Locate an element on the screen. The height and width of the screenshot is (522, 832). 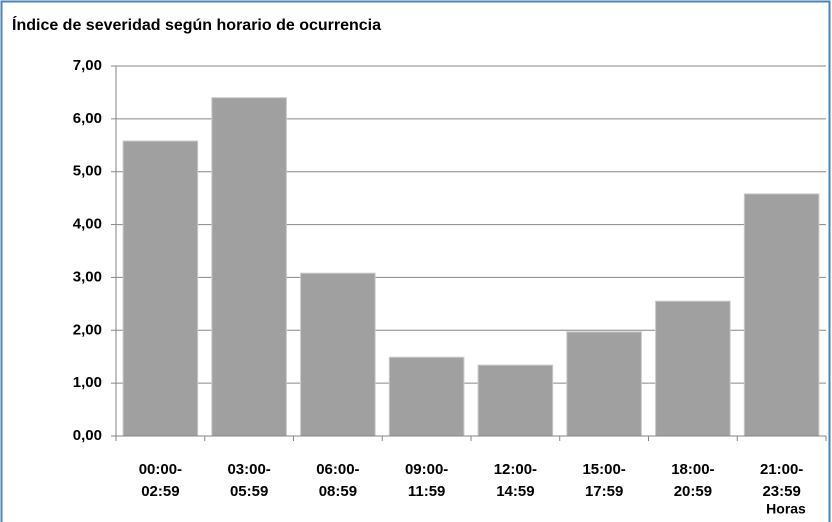
x-tick-label: 00:00- 02:59 is located at coordinates (160, 480).